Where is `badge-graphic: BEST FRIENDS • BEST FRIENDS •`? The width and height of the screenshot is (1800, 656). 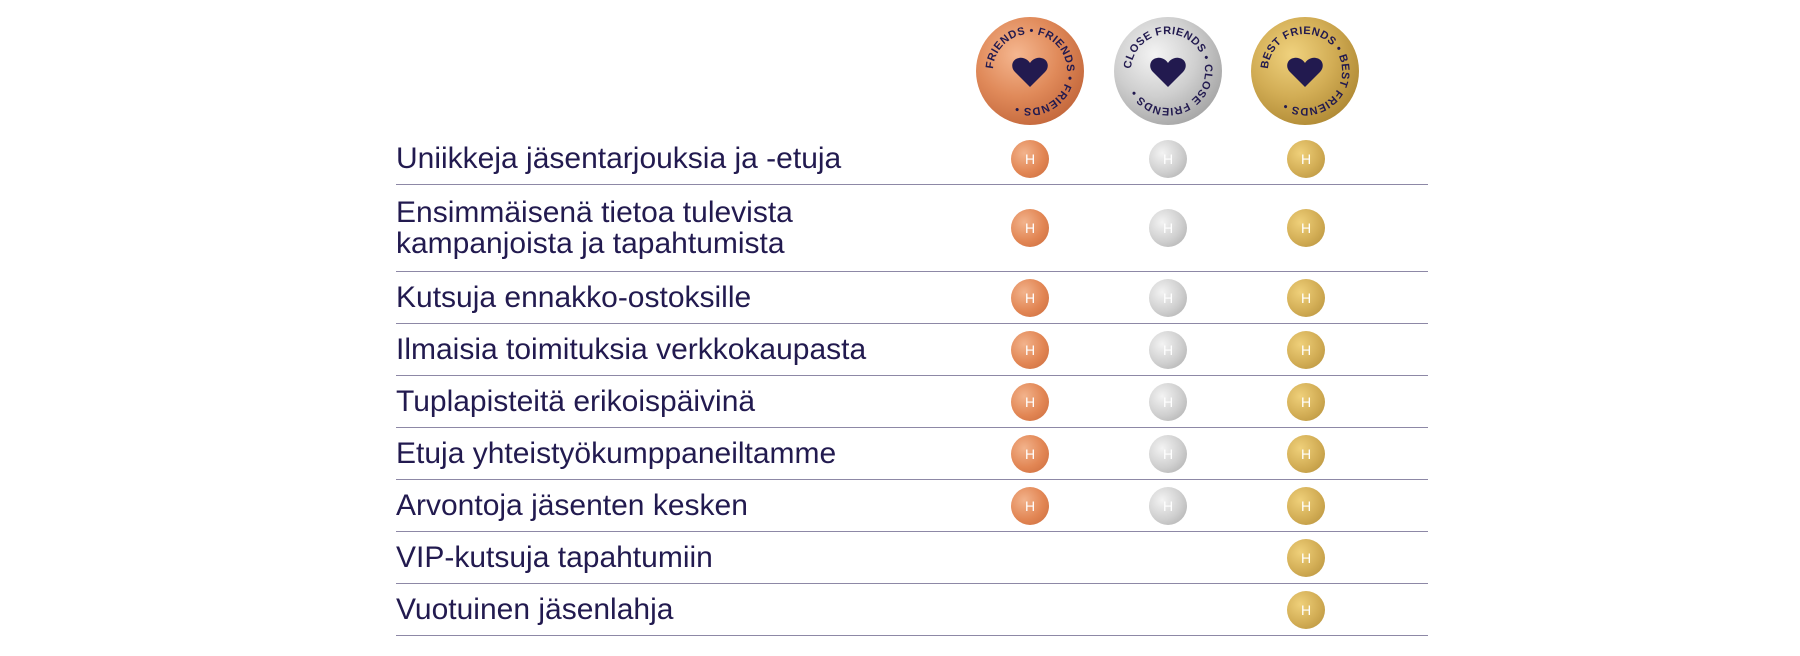
badge-graphic: BEST FRIENDS • BEST FRIENDS • is located at coordinates (1305, 71).